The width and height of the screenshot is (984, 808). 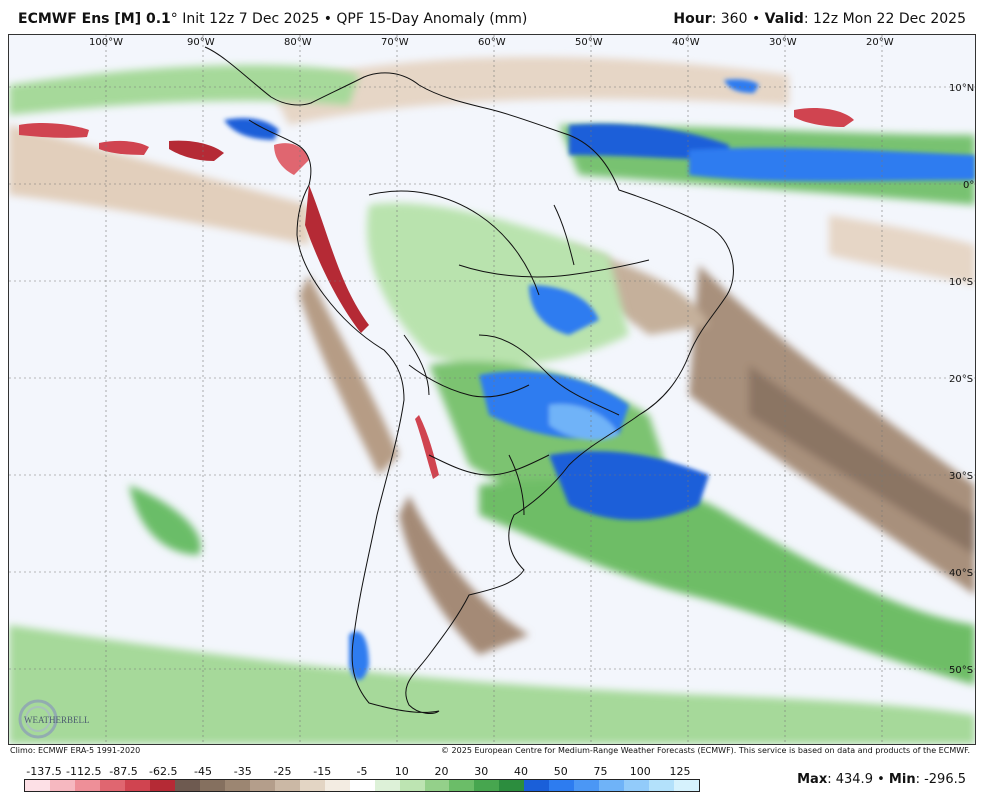 I want to click on valid-time-info: Hour: 360 • Valid: 12z Mon 22 Dec 2025, so click(x=819, y=19).